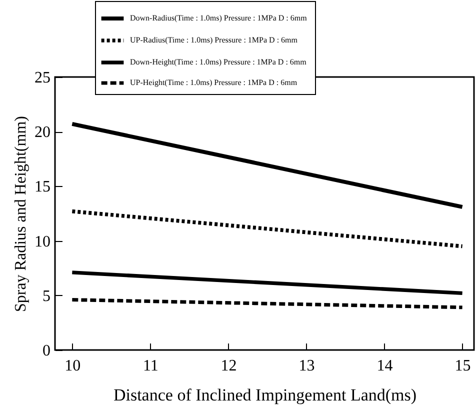 This screenshot has width=476, height=417. I want to click on x-tick-label: 11, so click(150, 366).